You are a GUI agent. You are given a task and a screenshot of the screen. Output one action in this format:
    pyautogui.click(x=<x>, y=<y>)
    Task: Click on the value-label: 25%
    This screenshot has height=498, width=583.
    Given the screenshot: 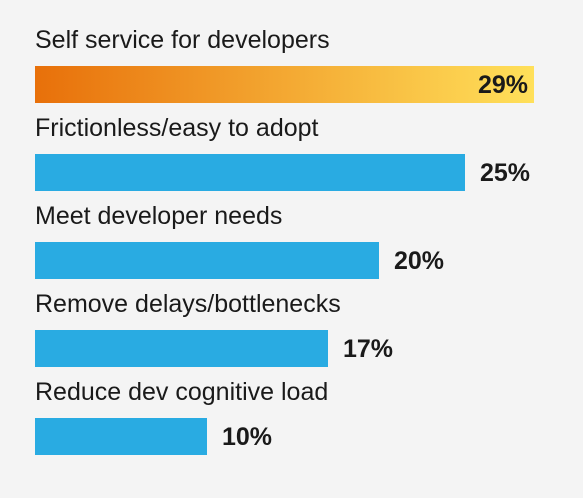 What is the action you would take?
    pyautogui.click(x=505, y=173)
    